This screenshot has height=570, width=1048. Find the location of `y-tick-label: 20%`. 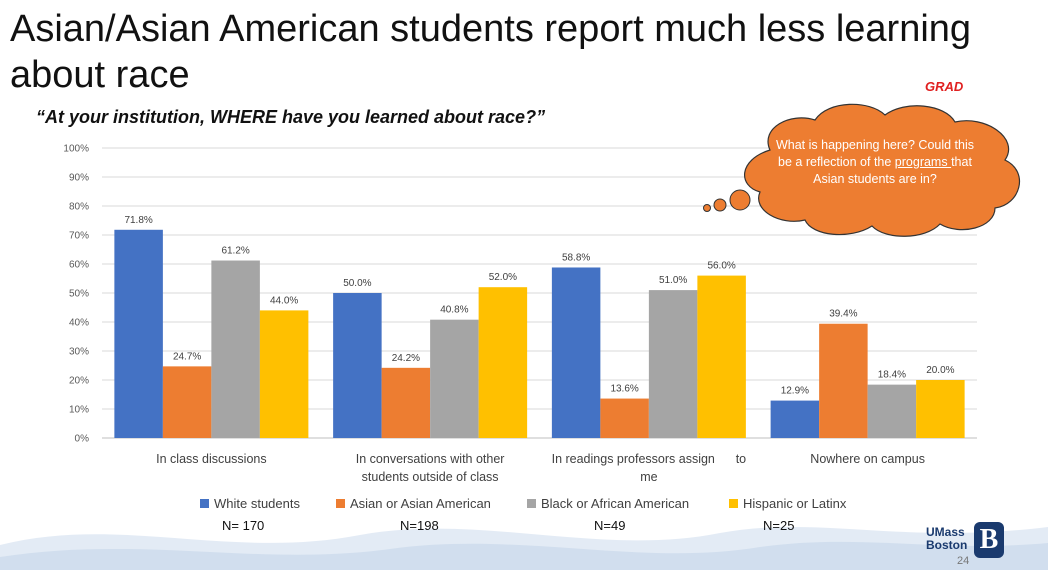

y-tick-label: 20% is located at coordinates (79, 381).